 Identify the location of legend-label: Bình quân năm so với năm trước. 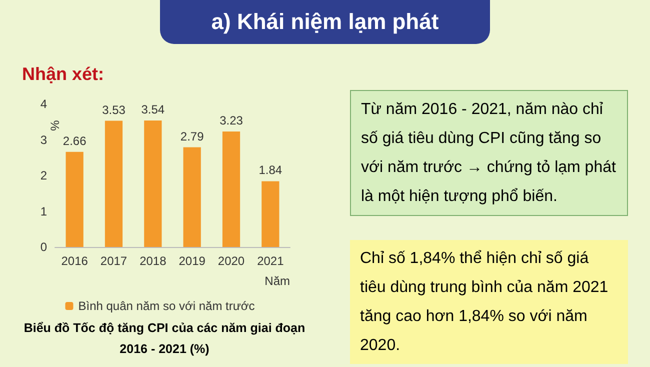
(166, 306).